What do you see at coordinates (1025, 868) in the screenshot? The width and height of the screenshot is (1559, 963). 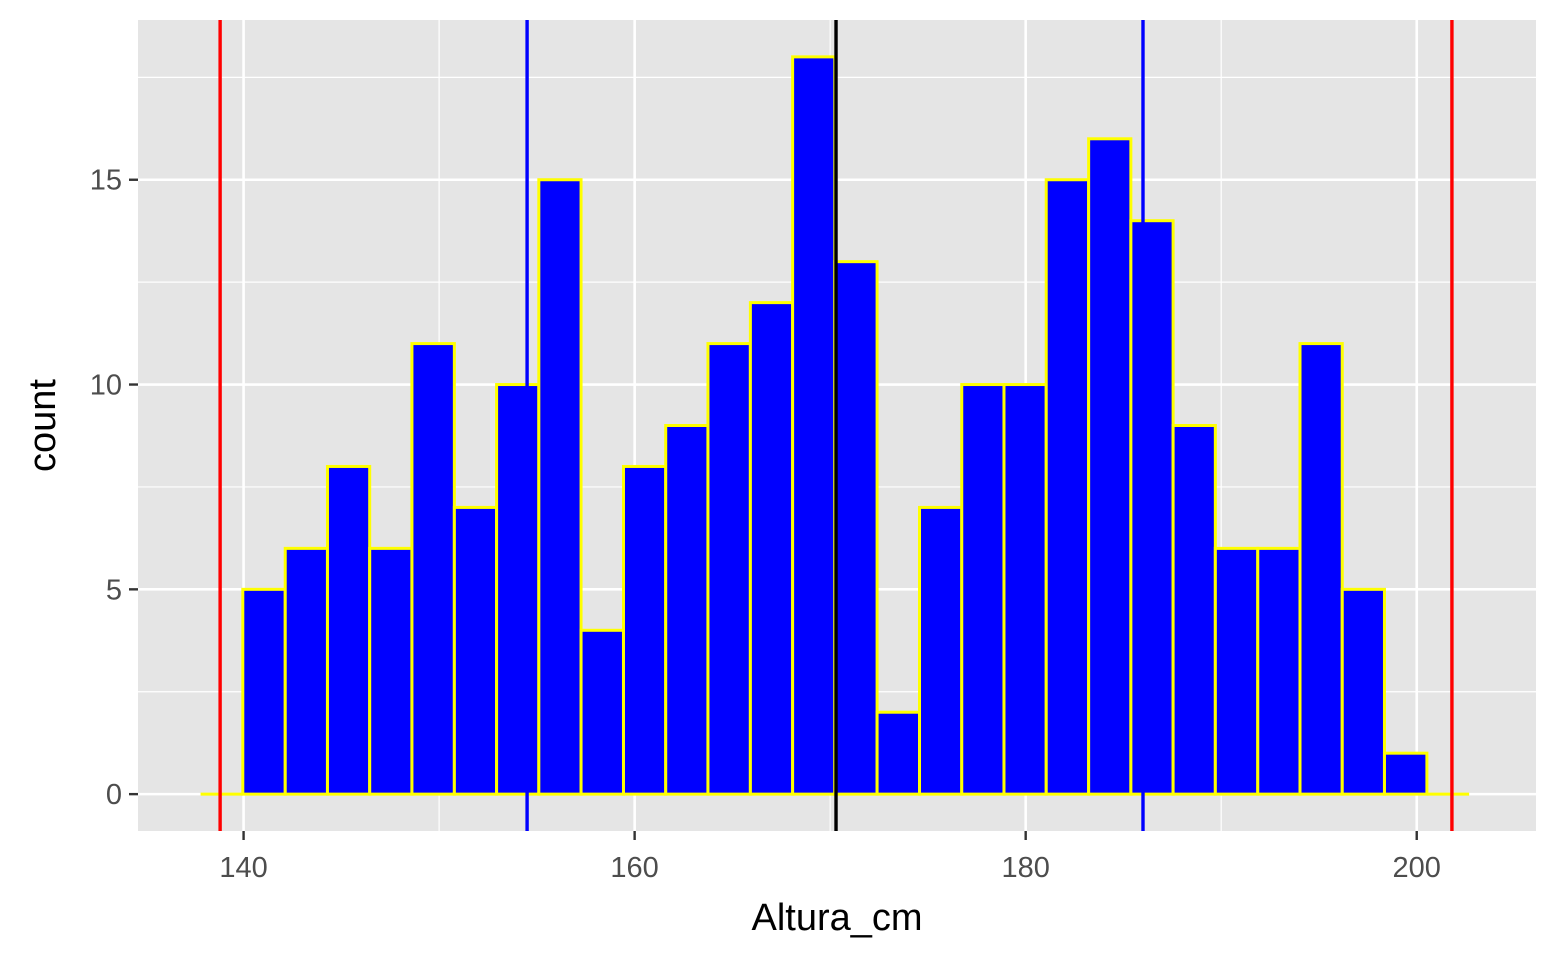 I see `x-tick-label: 180` at bounding box center [1025, 868].